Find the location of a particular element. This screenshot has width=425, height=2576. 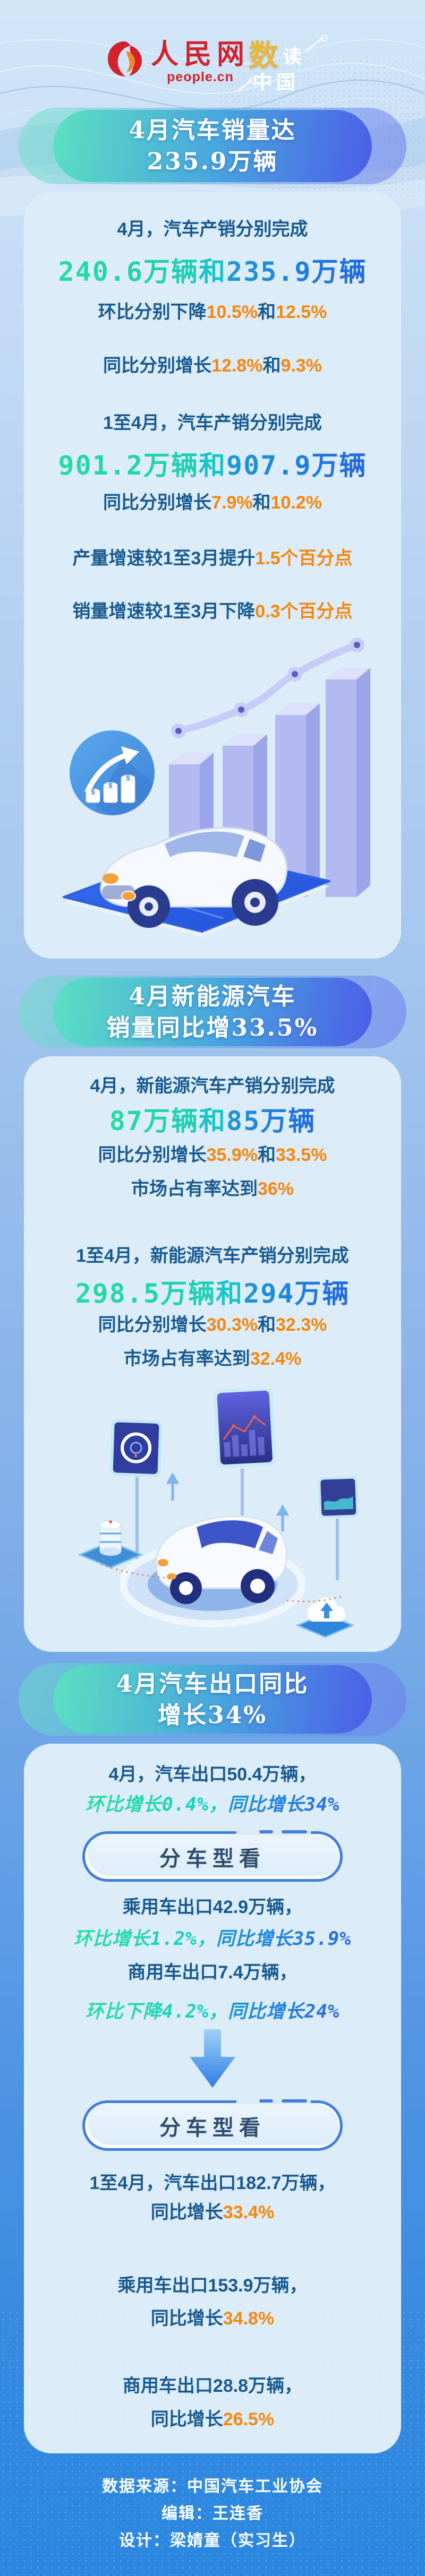

card2-ytd-yoy-line: 同比分别增长30.3%和32.3% is located at coordinates (212, 1325).